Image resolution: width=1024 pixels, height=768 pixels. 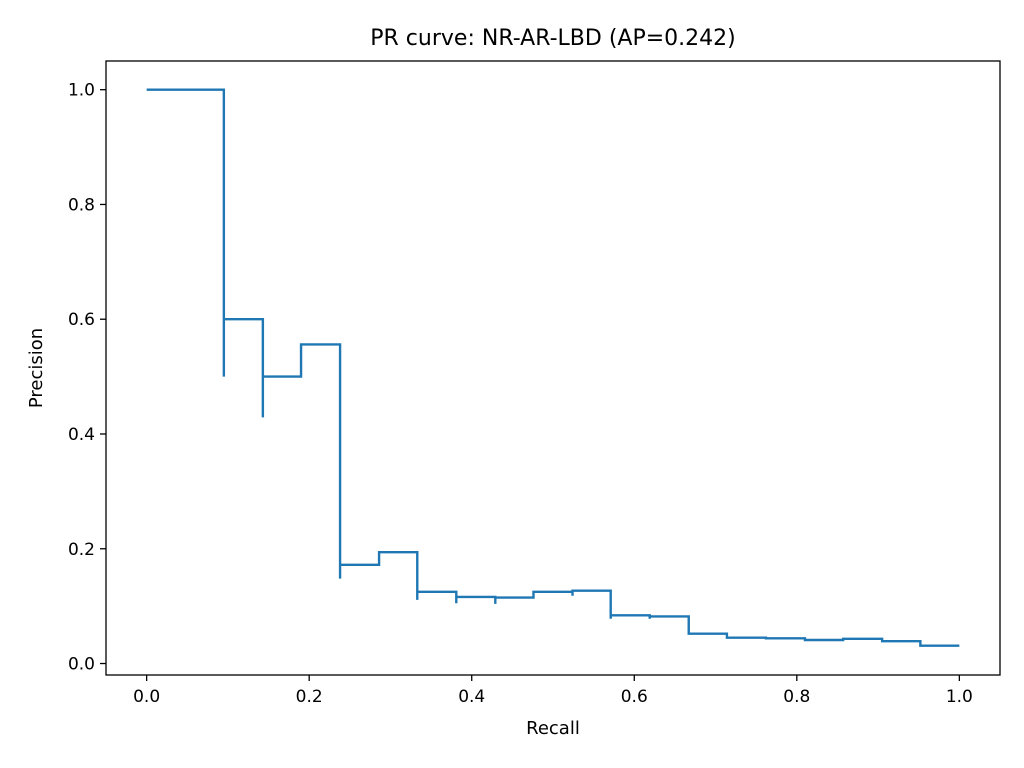 I want to click on y-tick-label: 0.4, so click(x=81, y=435).